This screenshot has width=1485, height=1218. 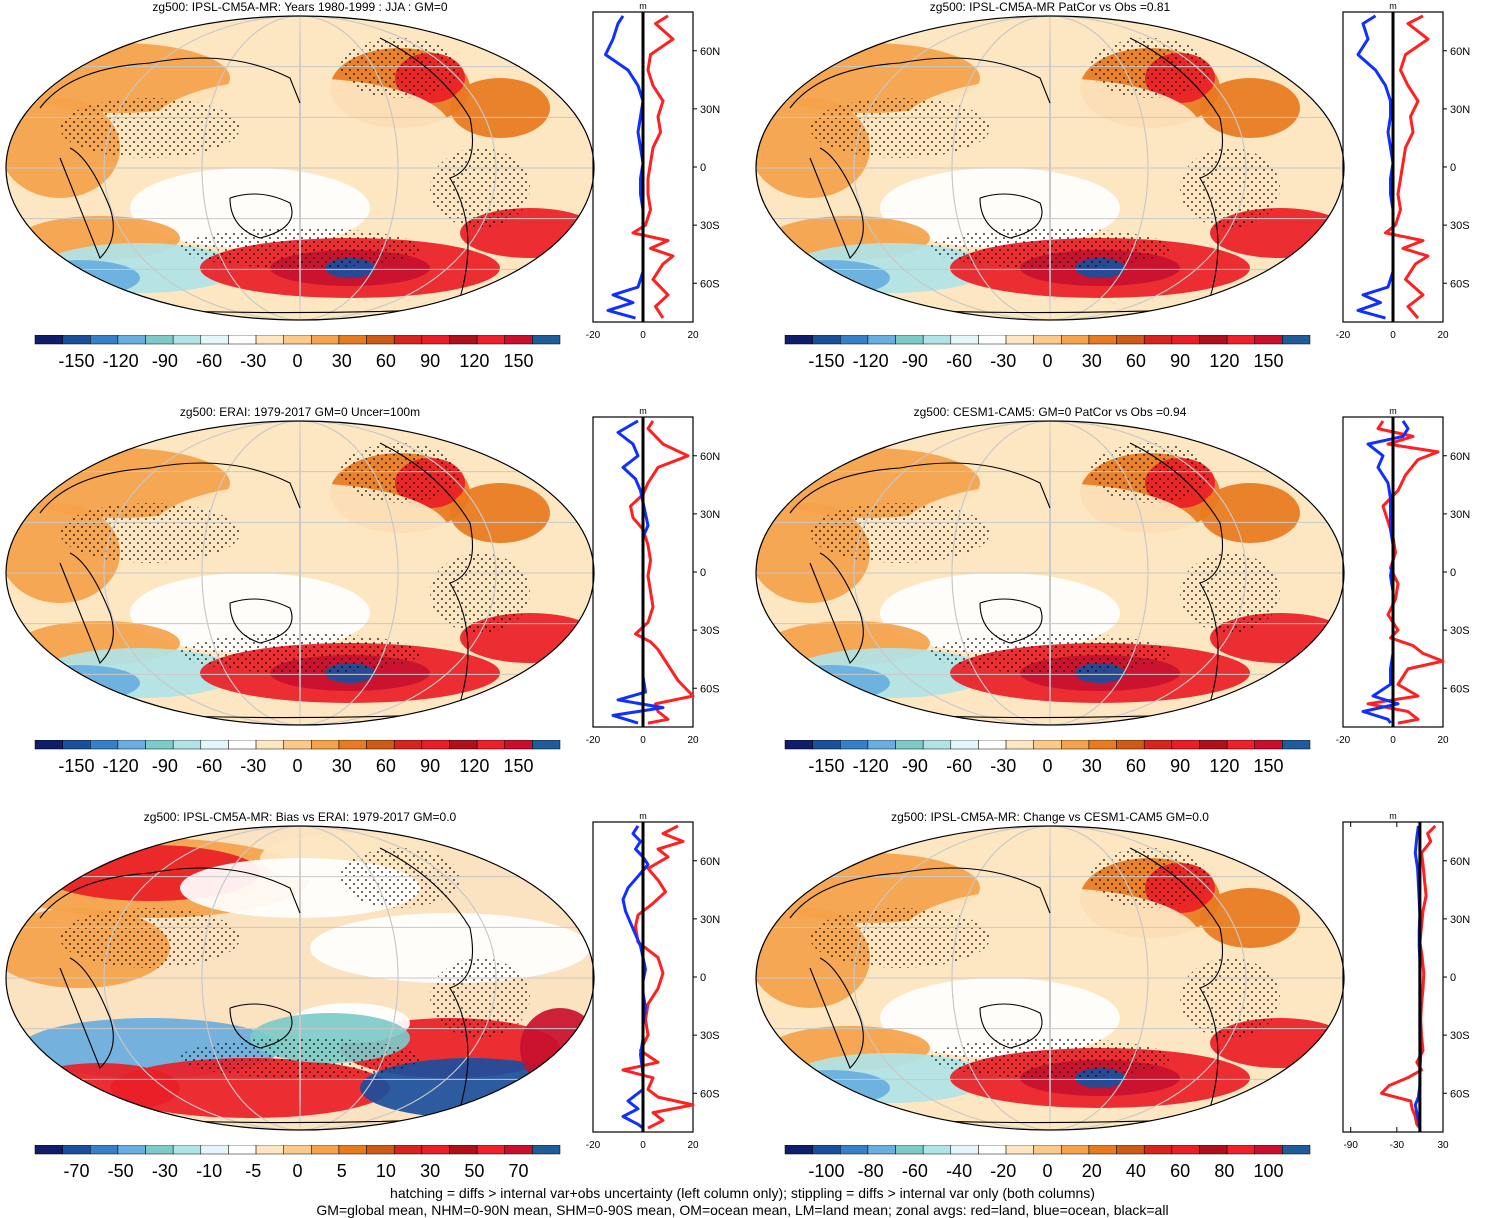 I want to click on map-svg, so click(x=1050, y=573).